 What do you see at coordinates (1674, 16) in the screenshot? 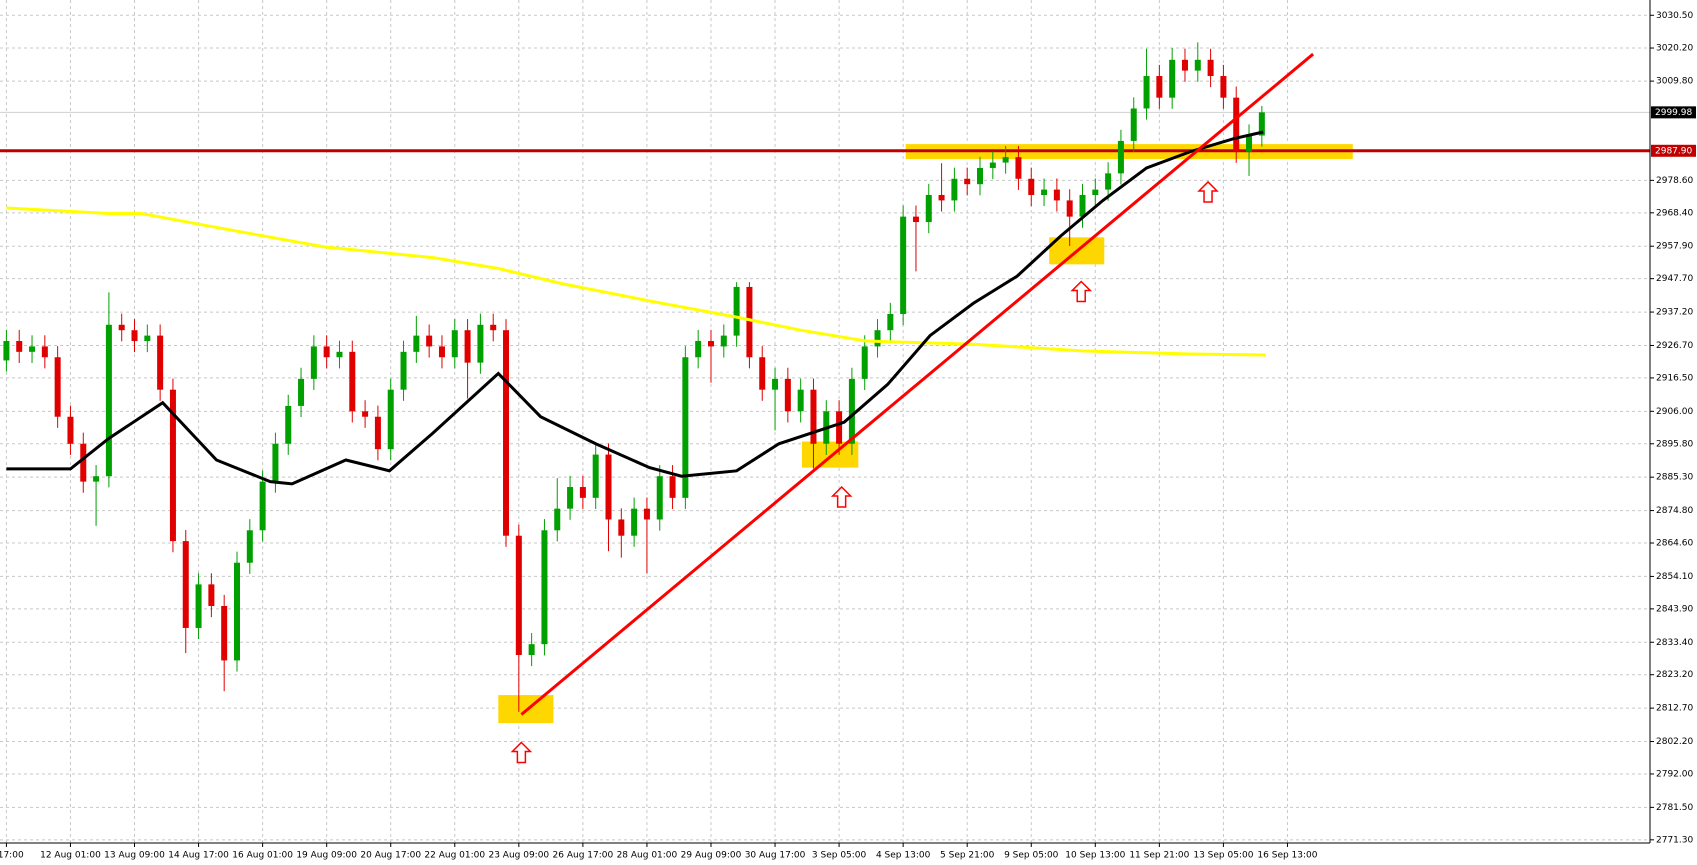
I see `y-tick-label: 3030.50` at bounding box center [1674, 16].